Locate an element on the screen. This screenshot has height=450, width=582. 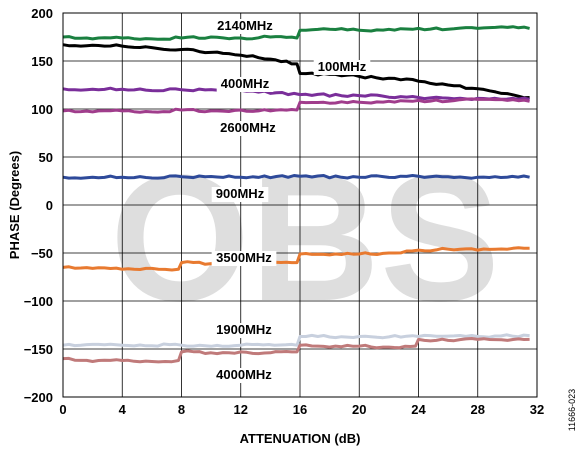
y-tick-labels: 200 150 100 50 0 −50 −100 −150 −200 is located at coordinates (38, 205).